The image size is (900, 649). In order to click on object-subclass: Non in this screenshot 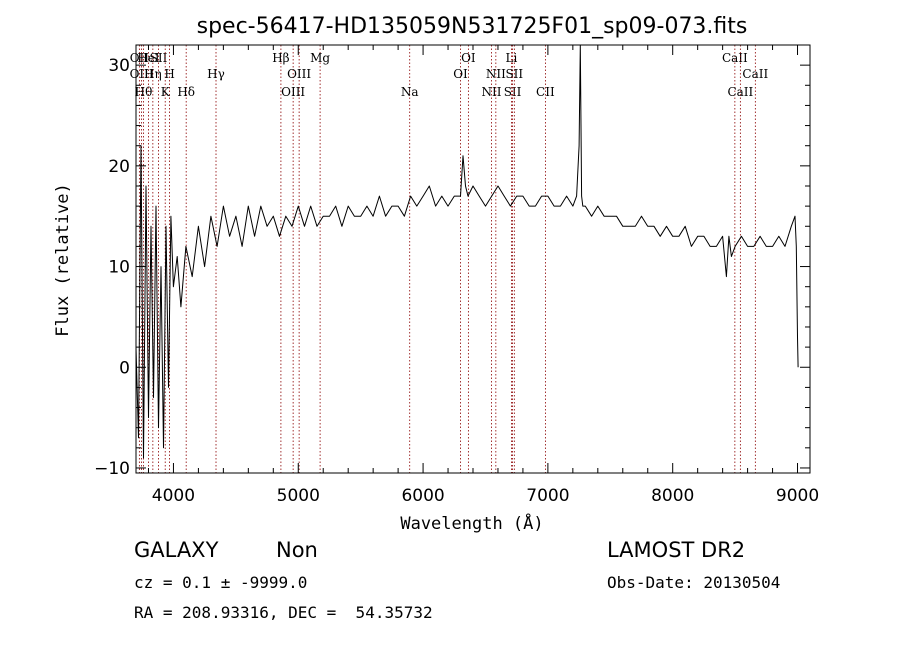, I will do `click(297, 550)`.